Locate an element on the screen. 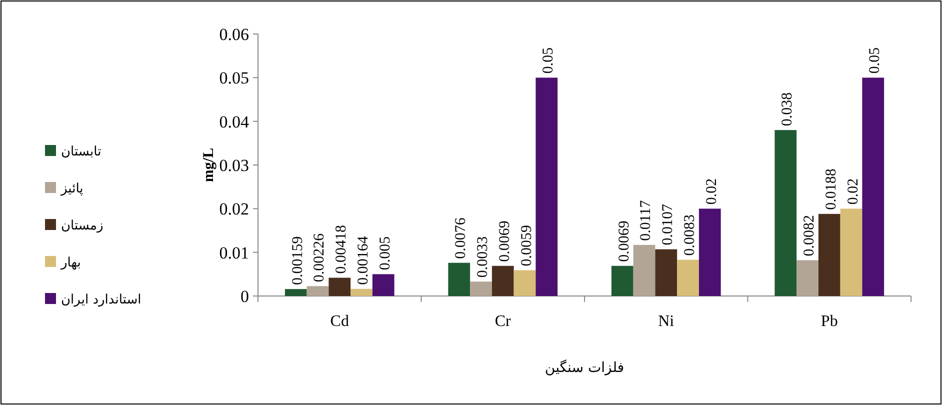  data-label: 0.0033 is located at coordinates (483, 257).